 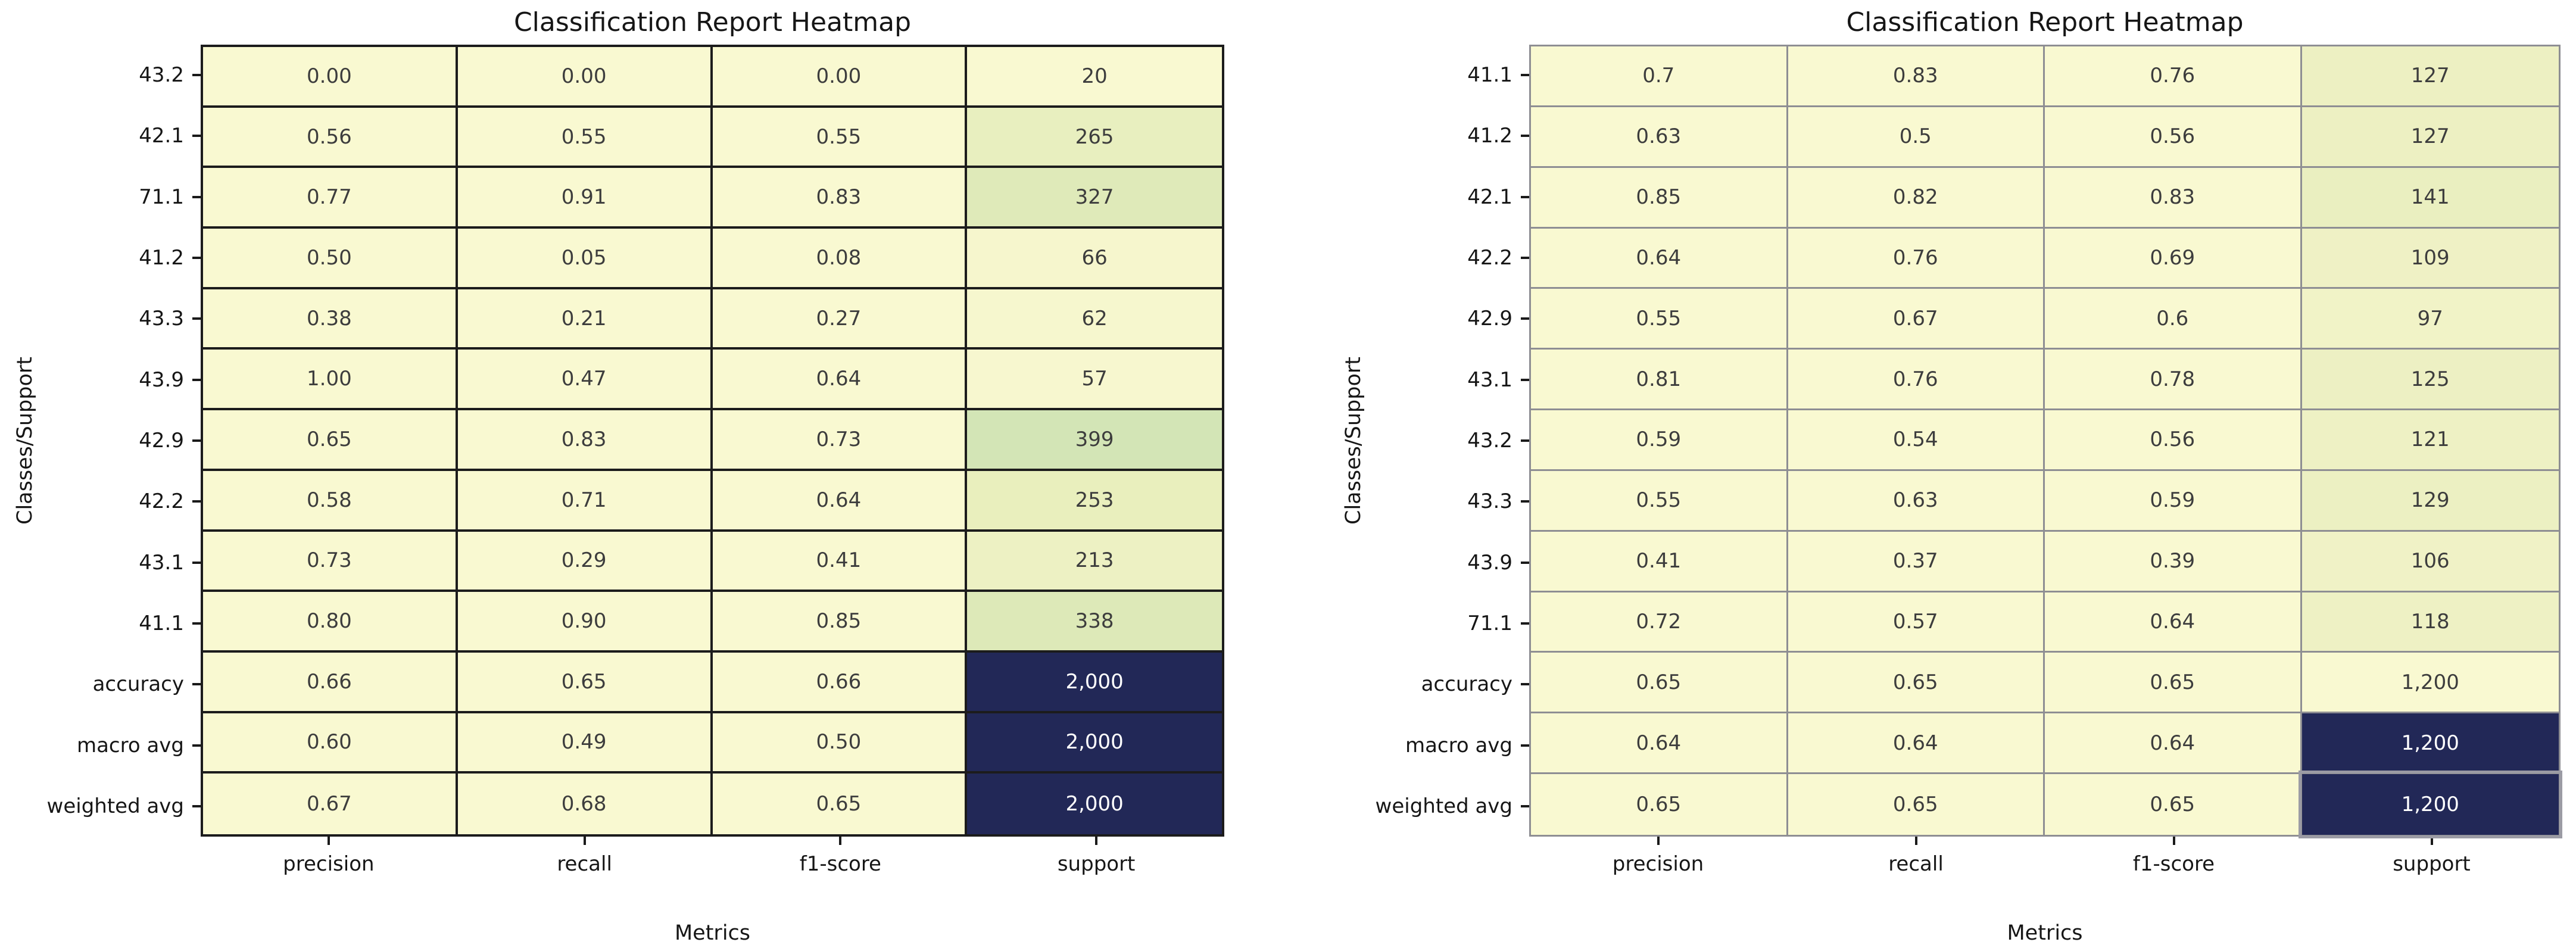 What do you see at coordinates (1916, 622) in the screenshot?
I see `heatmap-cell: 0.57` at bounding box center [1916, 622].